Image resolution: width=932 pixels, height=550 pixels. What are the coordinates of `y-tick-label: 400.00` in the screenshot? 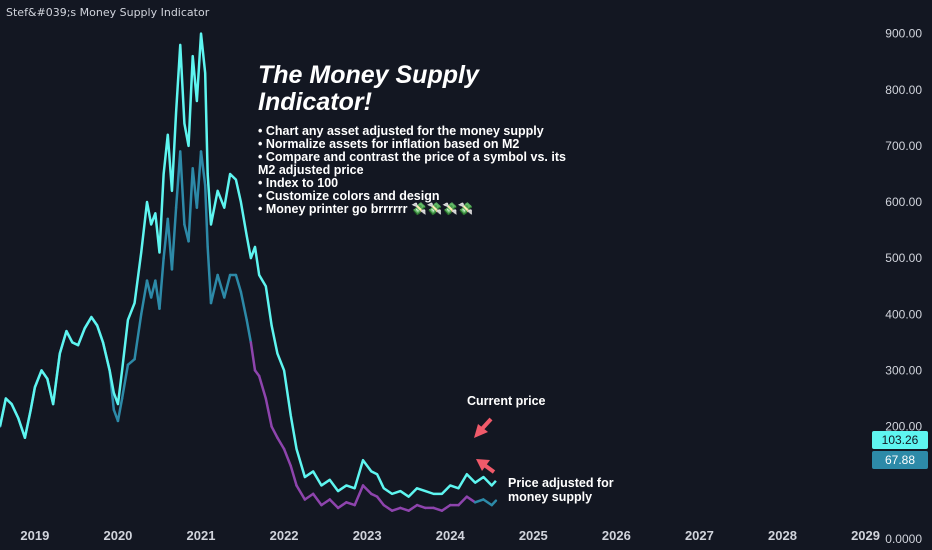 It's located at (903, 314).